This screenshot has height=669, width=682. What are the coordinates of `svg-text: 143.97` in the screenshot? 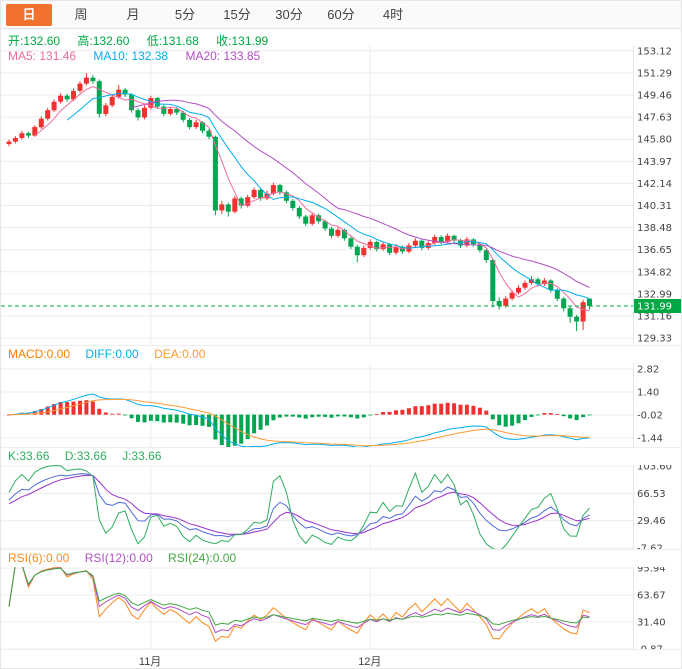 It's located at (654, 162).